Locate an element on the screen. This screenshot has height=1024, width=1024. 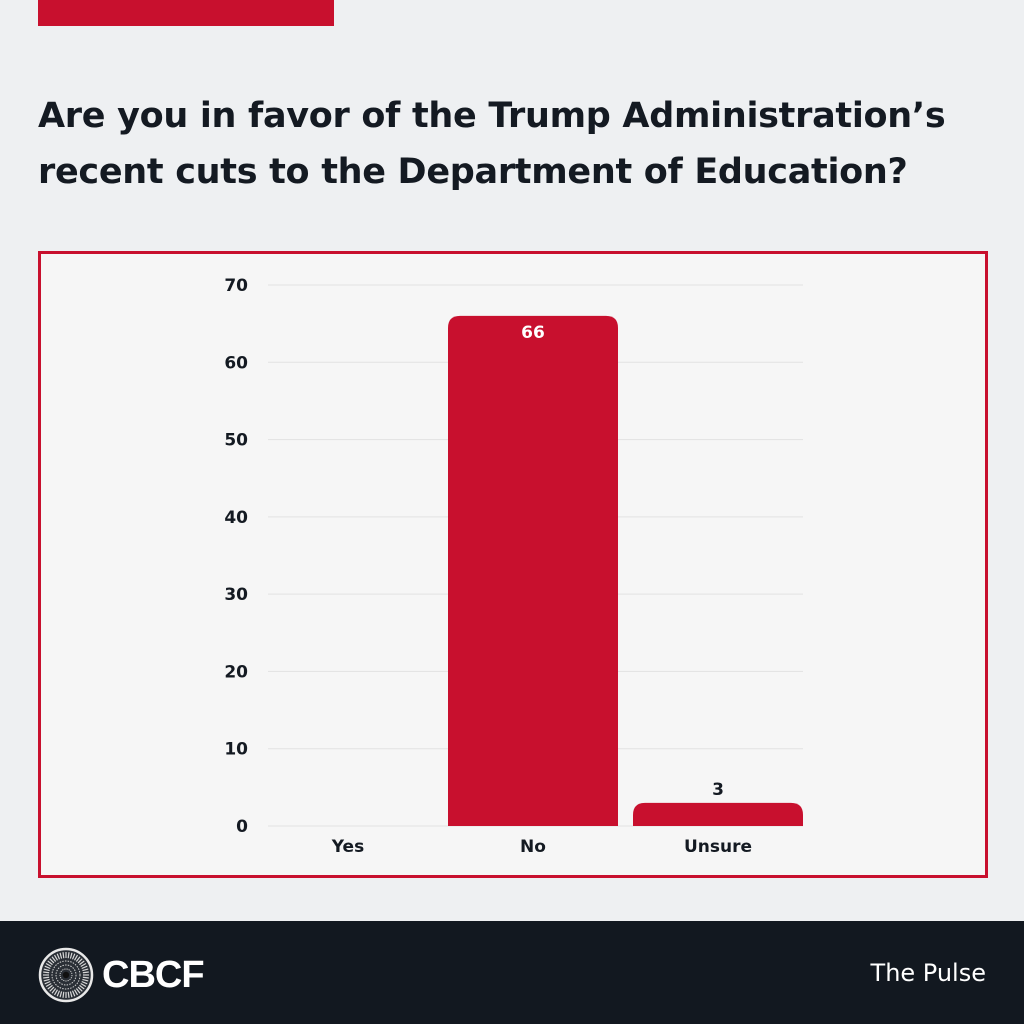
x-category-label: Yes is located at coordinates (347, 847).